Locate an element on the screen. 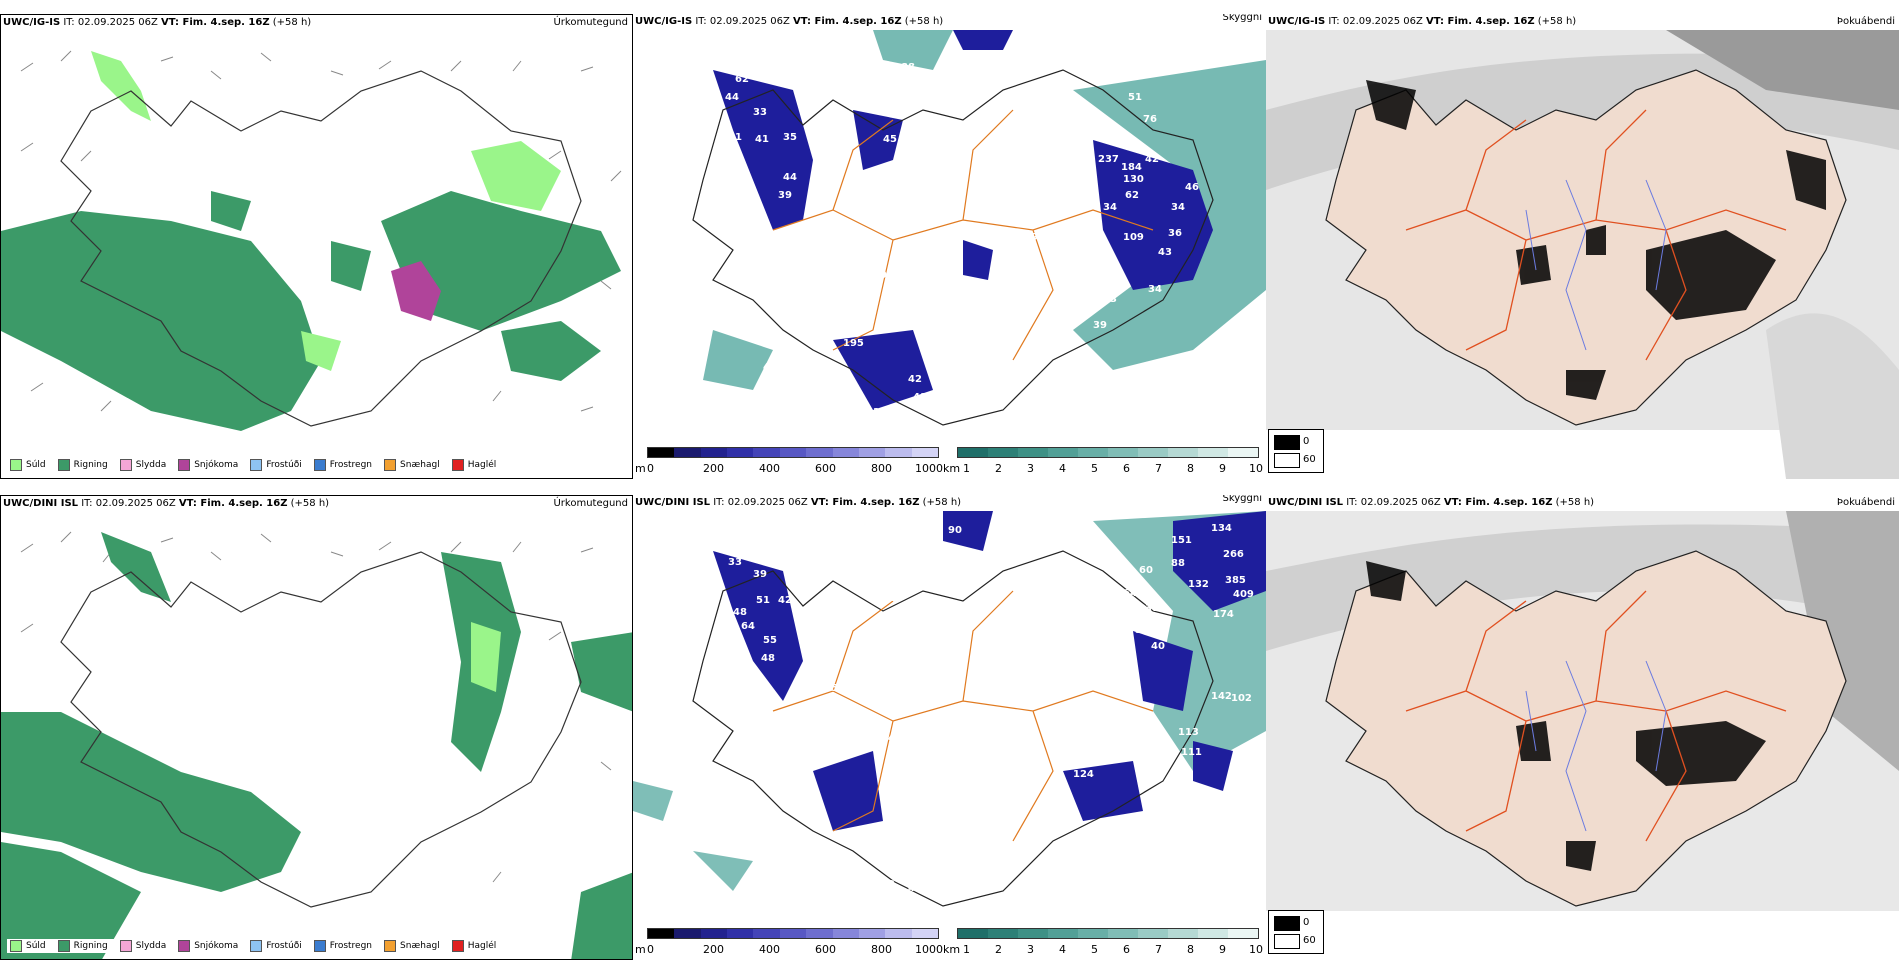 The image size is (1900, 960). precip-map is located at coordinates (316, 745).